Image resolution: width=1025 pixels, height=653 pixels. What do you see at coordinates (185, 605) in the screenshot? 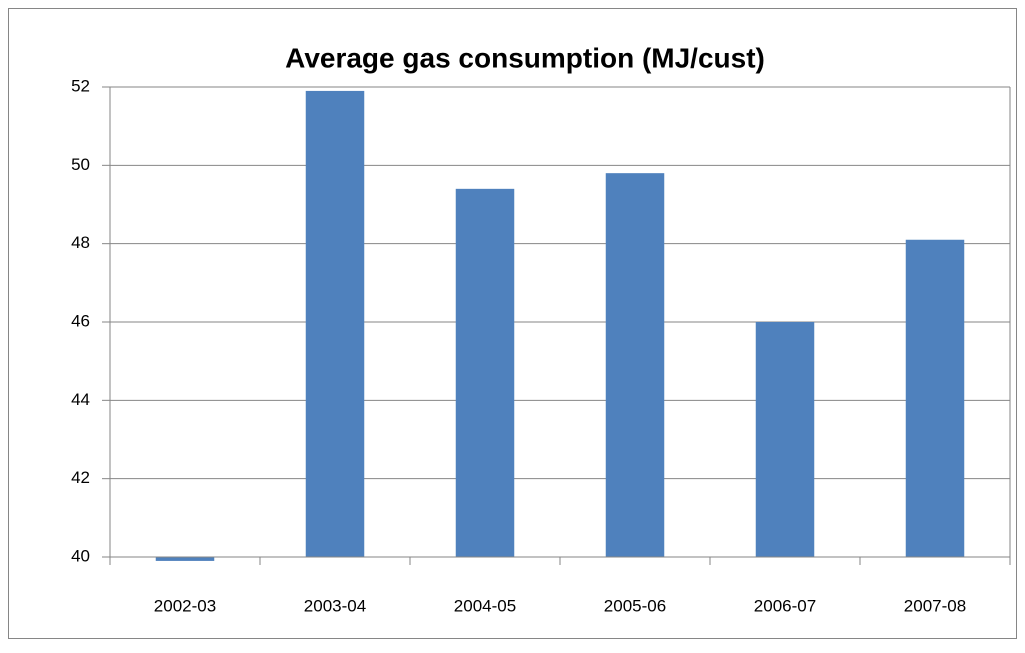
I see `x-tick-label: 2002-03` at bounding box center [185, 605].